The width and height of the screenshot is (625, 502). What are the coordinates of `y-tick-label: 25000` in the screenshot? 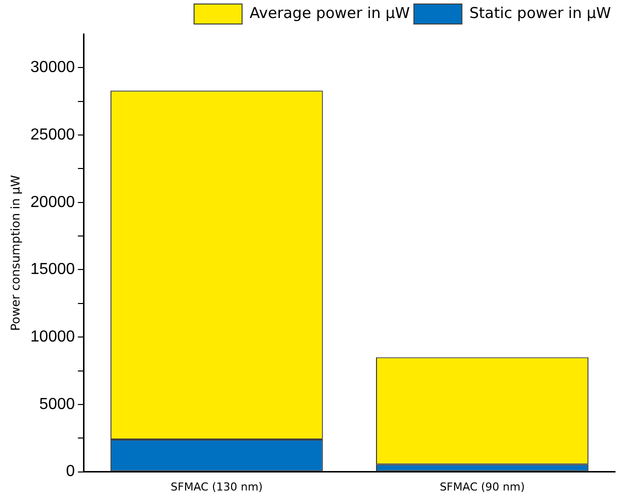 It's located at (52, 135).